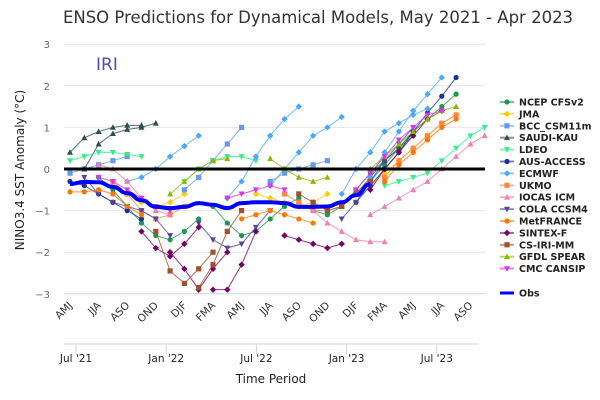 This screenshot has height=400, width=600. I want to click on legend-item-bcc-csm11m: BCC_CSM11m, so click(546, 126).